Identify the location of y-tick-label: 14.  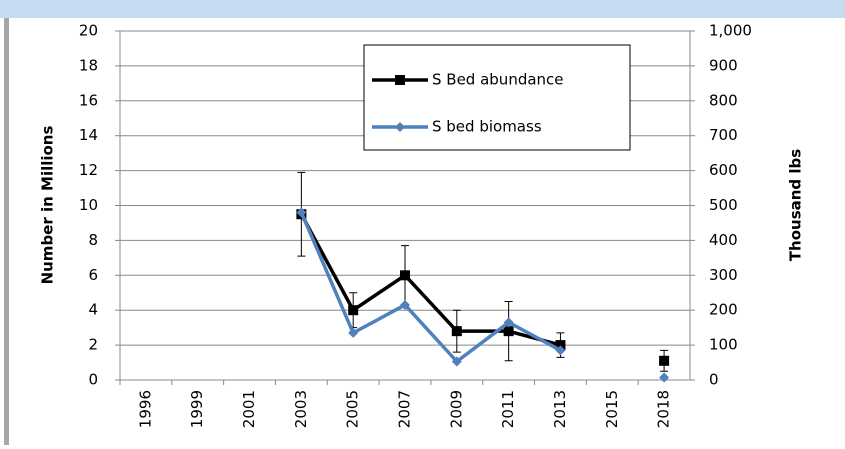
(88, 135).